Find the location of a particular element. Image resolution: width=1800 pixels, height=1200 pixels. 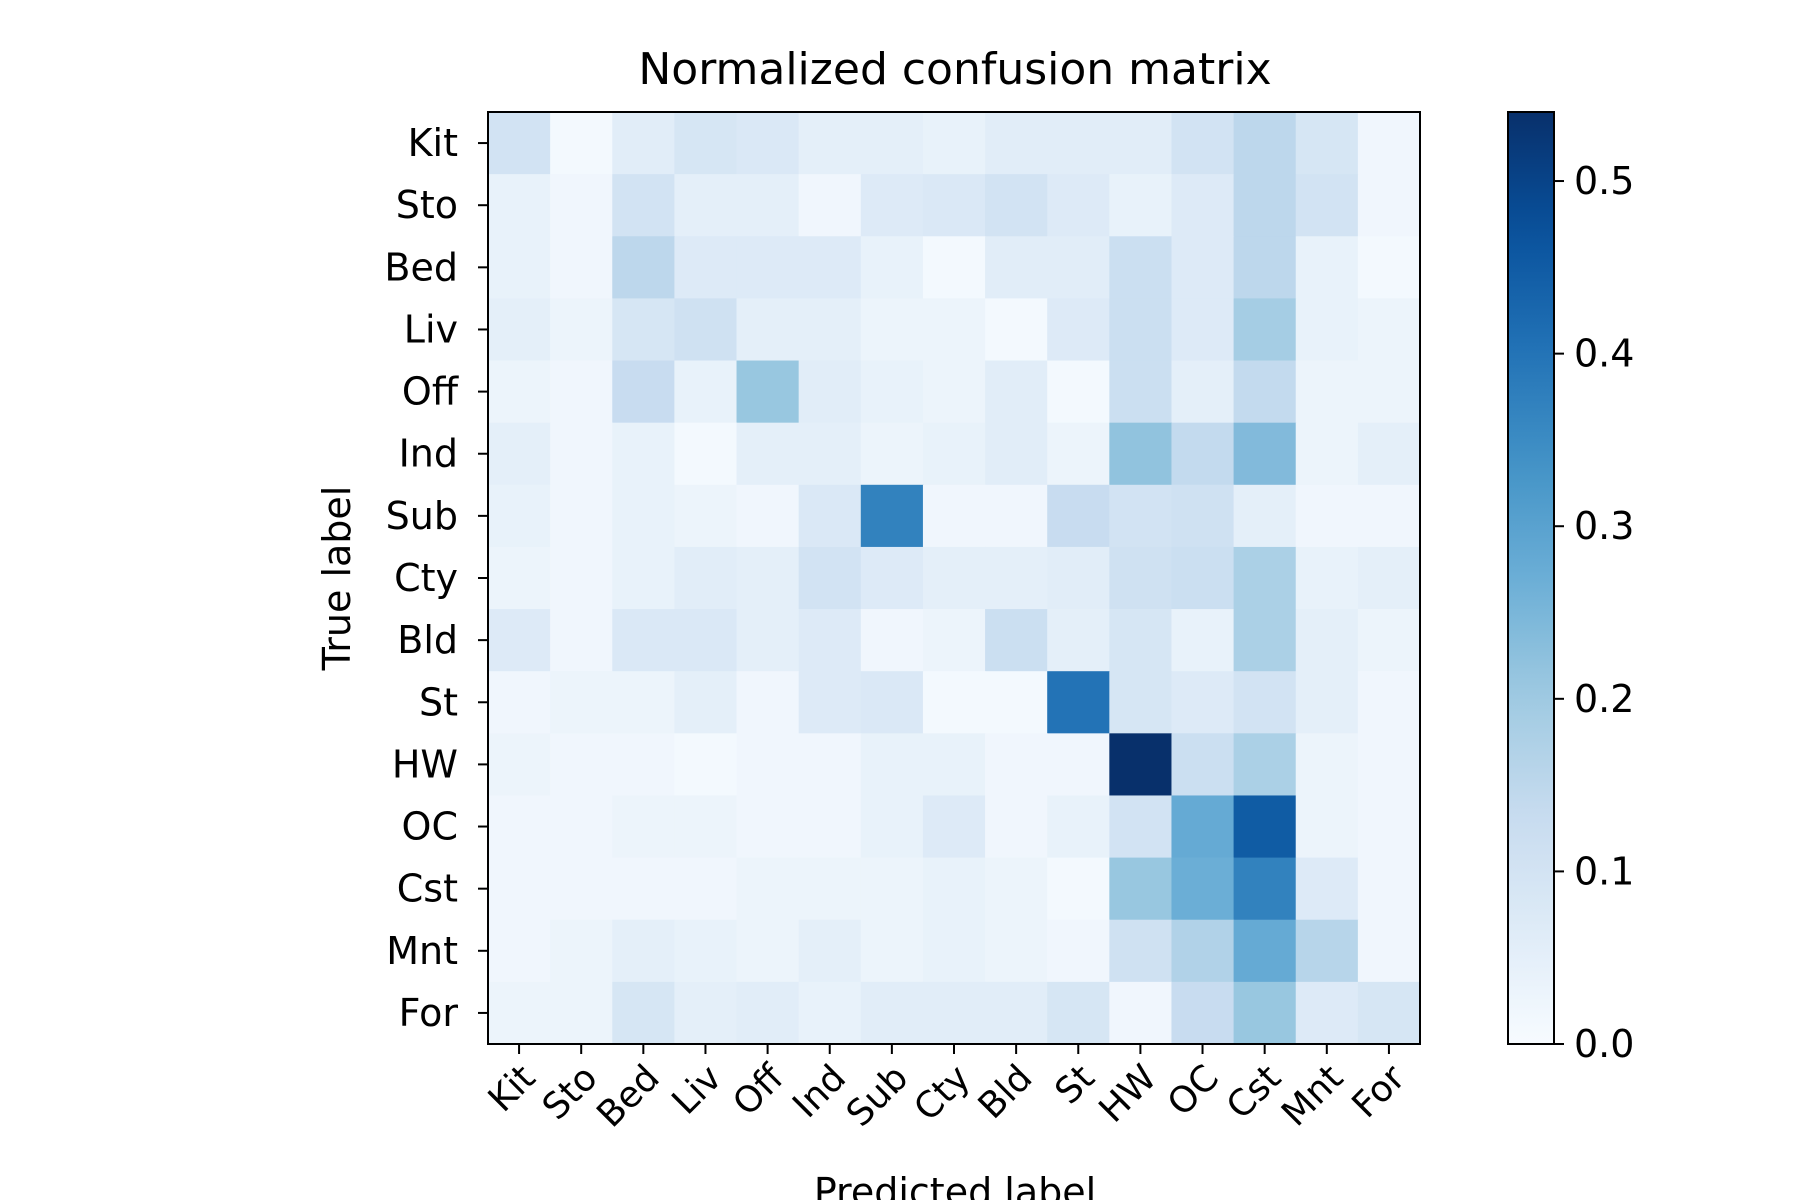

colorbar-tick-label: 0.4 is located at coordinates (1604, 354).